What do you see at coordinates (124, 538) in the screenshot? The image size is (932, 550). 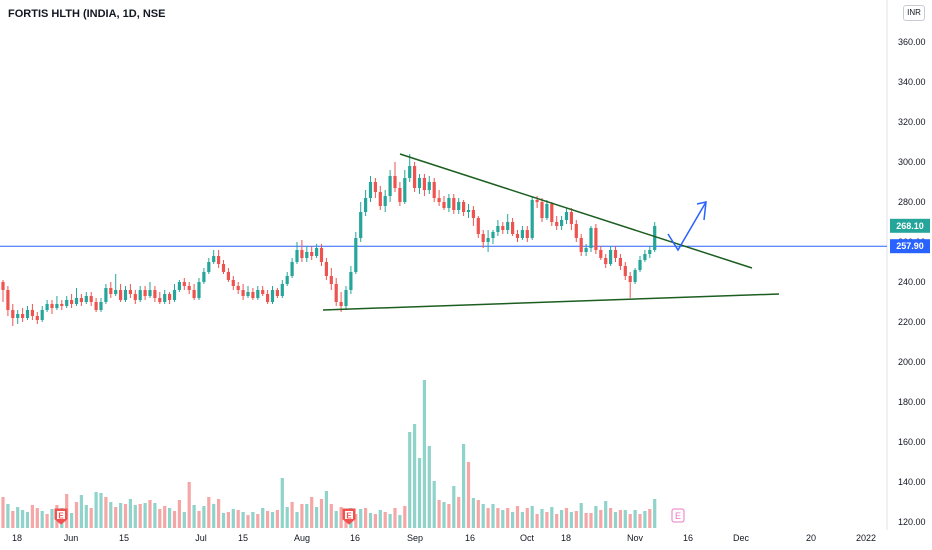 I see `x-tick-label: 15` at bounding box center [124, 538].